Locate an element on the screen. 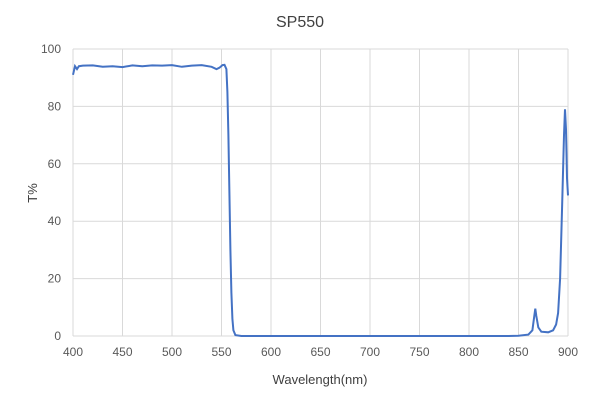 The image size is (600, 401). x-tick-label: 550 is located at coordinates (221, 352).